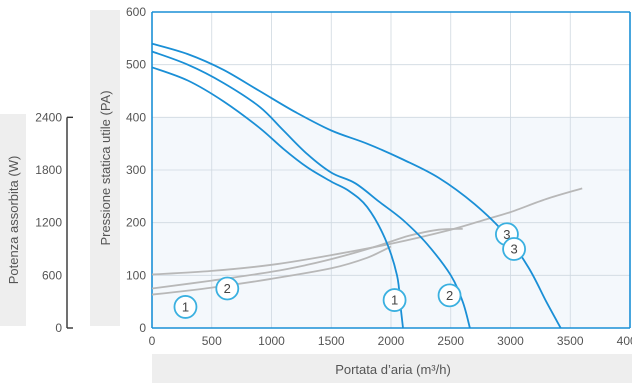 The width and height of the screenshot is (632, 383). I want to click on secondary-y-tick-label: 600, so click(52, 275).